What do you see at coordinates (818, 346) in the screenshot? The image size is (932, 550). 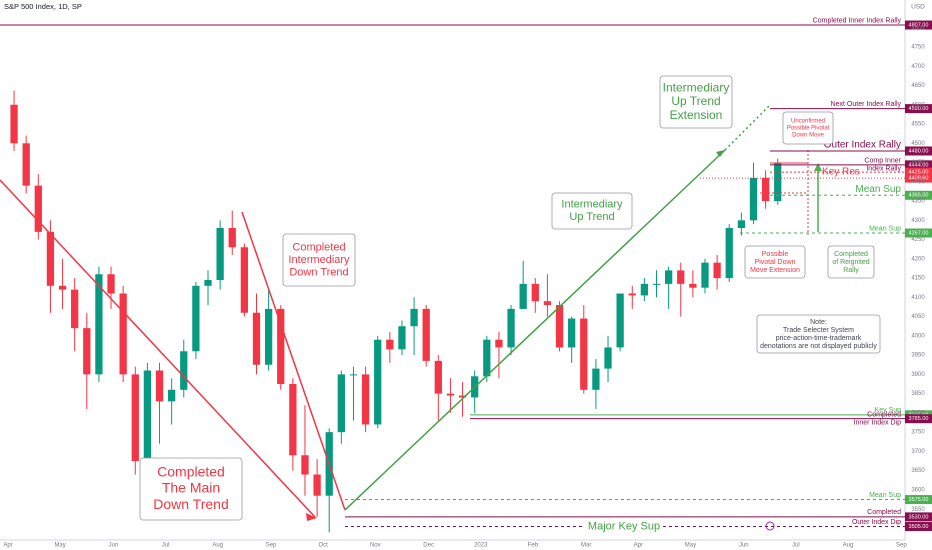 I see `annotation-text: denotations are not displayed publicly` at bounding box center [818, 346].